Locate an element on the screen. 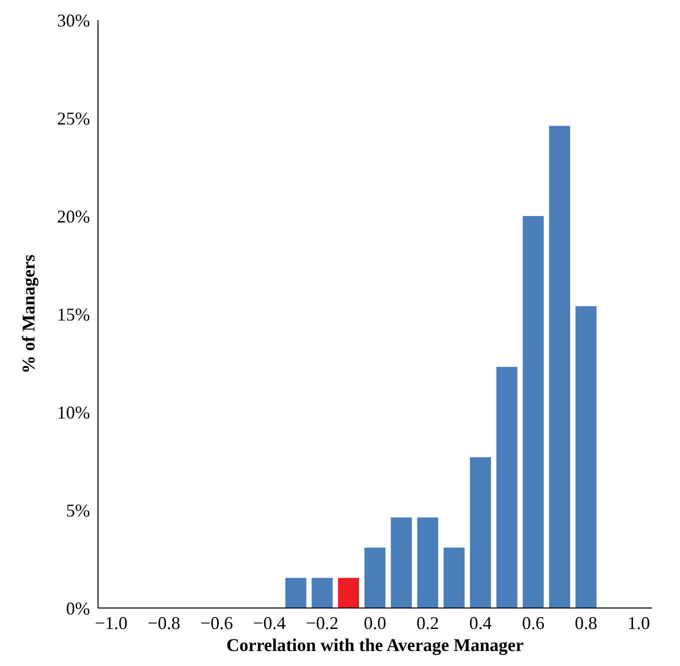 This screenshot has height=666, width=680. y-tick-label: 25% is located at coordinates (73, 118).